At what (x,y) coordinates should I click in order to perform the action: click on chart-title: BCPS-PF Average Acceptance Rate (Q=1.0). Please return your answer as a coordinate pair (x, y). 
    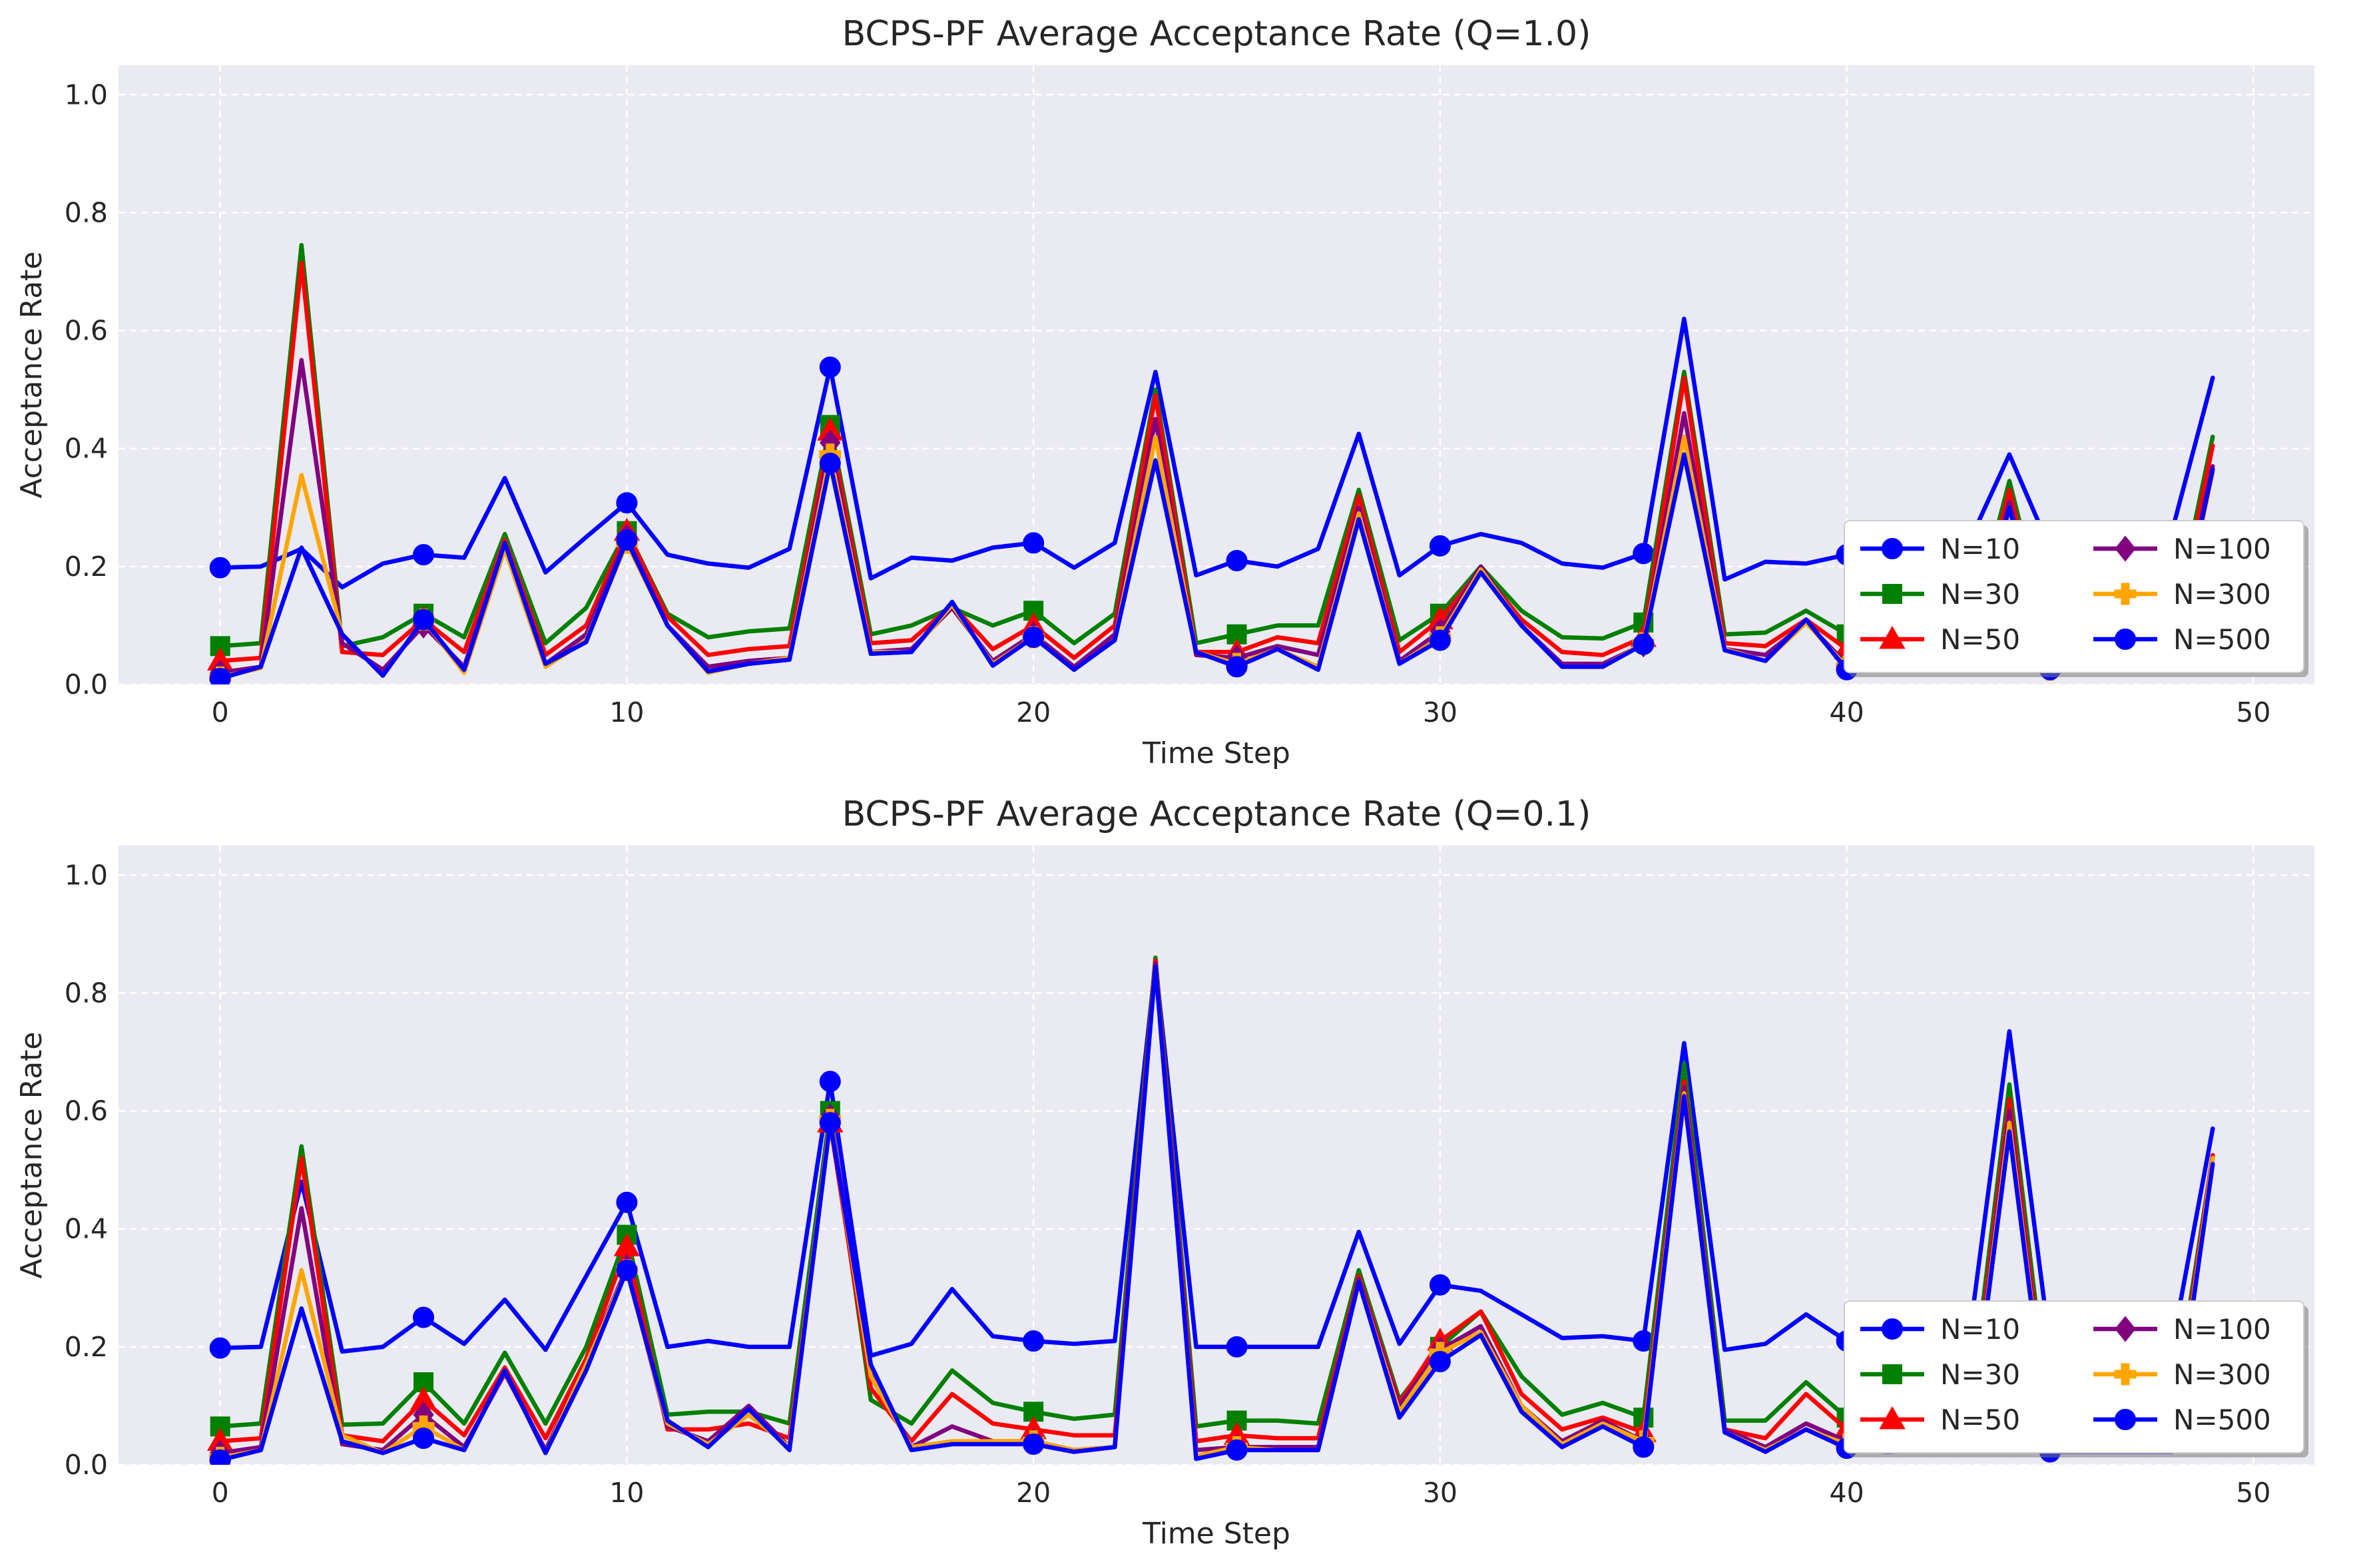
    Looking at the image, I should click on (1216, 34).